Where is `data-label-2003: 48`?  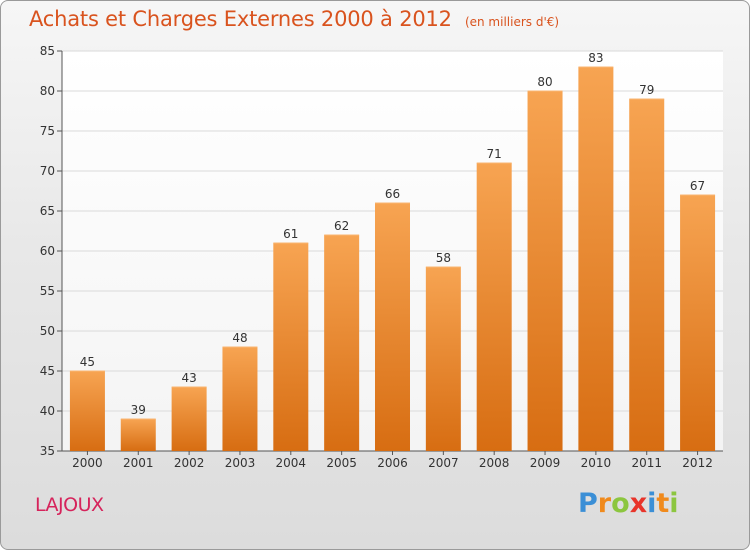 data-label-2003: 48 is located at coordinates (239, 338).